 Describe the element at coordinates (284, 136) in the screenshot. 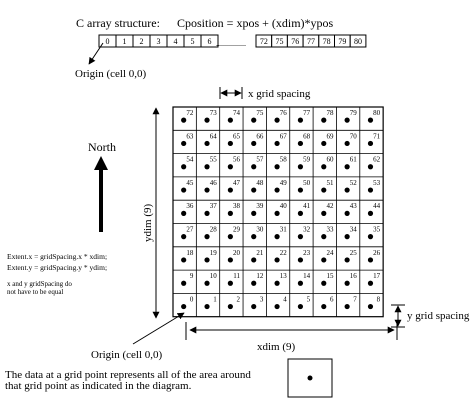

I see `grid-cell-index: 67` at that location.